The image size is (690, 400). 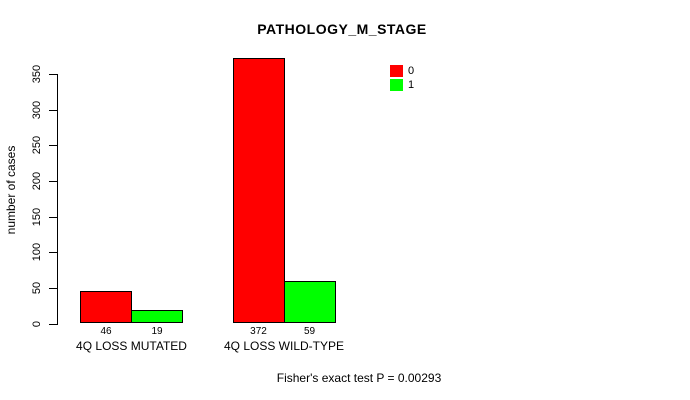 What do you see at coordinates (37, 323) in the screenshot?
I see `y-axis-tick-label: 0` at bounding box center [37, 323].